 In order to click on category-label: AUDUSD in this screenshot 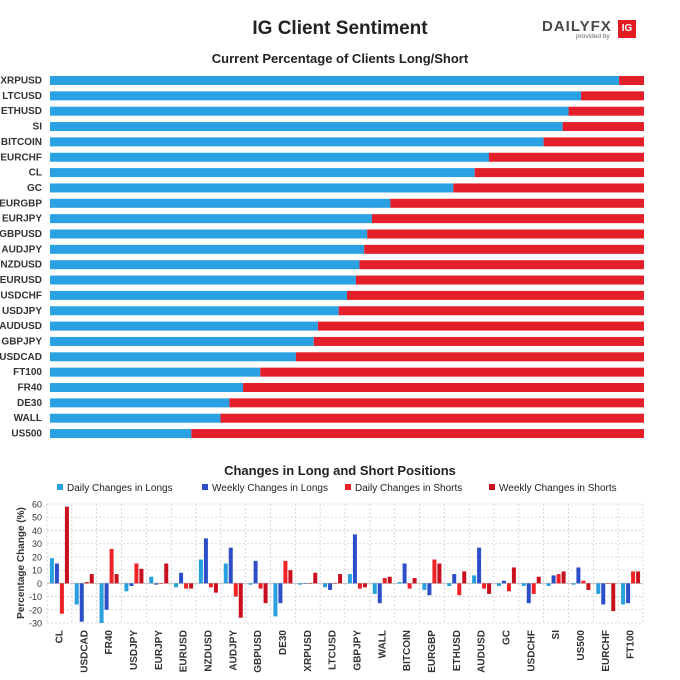, I will do `click(21, 326)`.